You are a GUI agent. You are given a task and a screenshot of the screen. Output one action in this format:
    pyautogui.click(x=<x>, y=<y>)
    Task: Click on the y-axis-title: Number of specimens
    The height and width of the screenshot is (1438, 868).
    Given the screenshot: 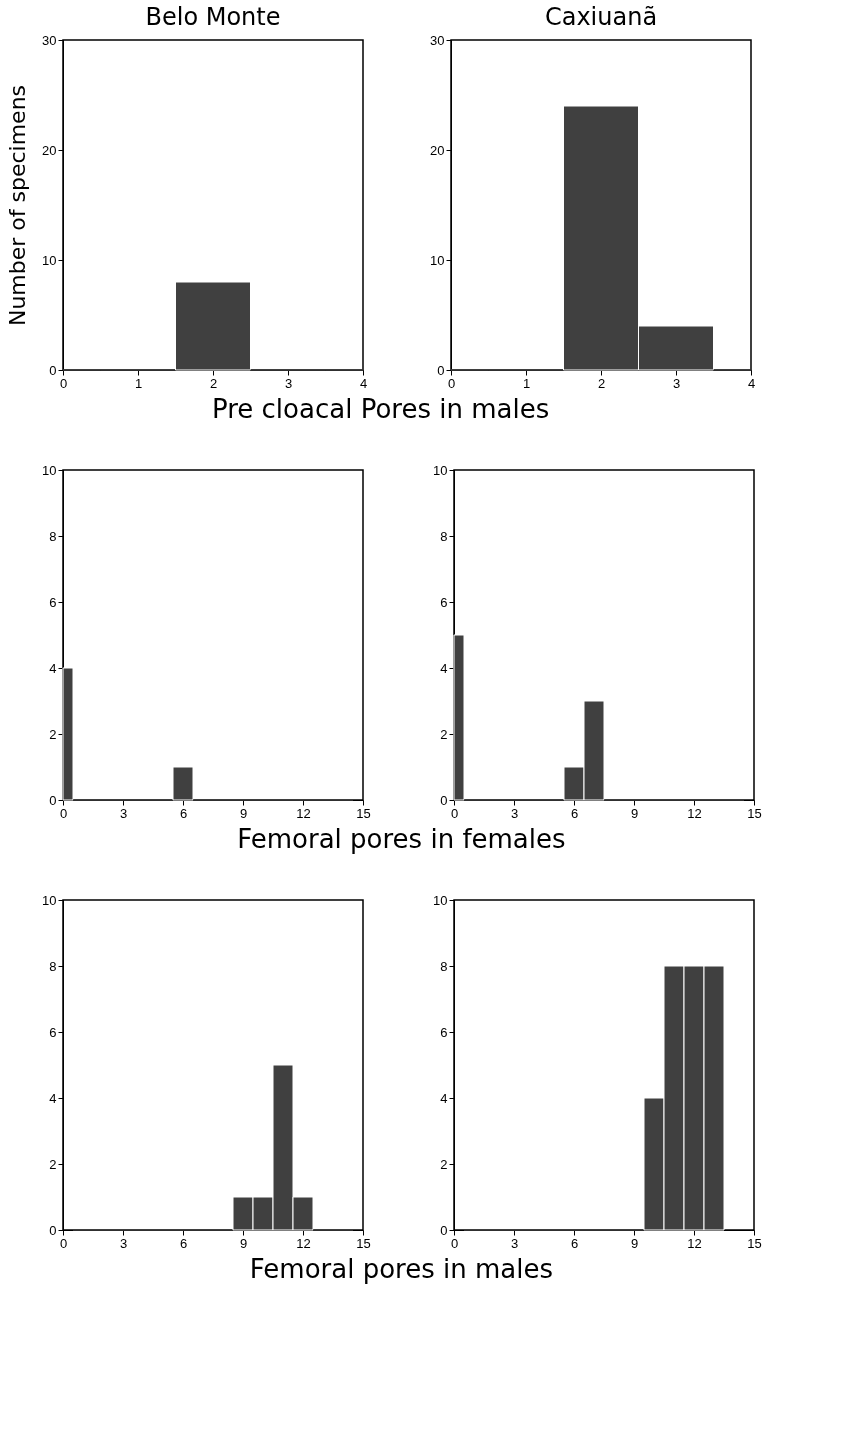 What is the action you would take?
    pyautogui.click(x=18, y=205)
    